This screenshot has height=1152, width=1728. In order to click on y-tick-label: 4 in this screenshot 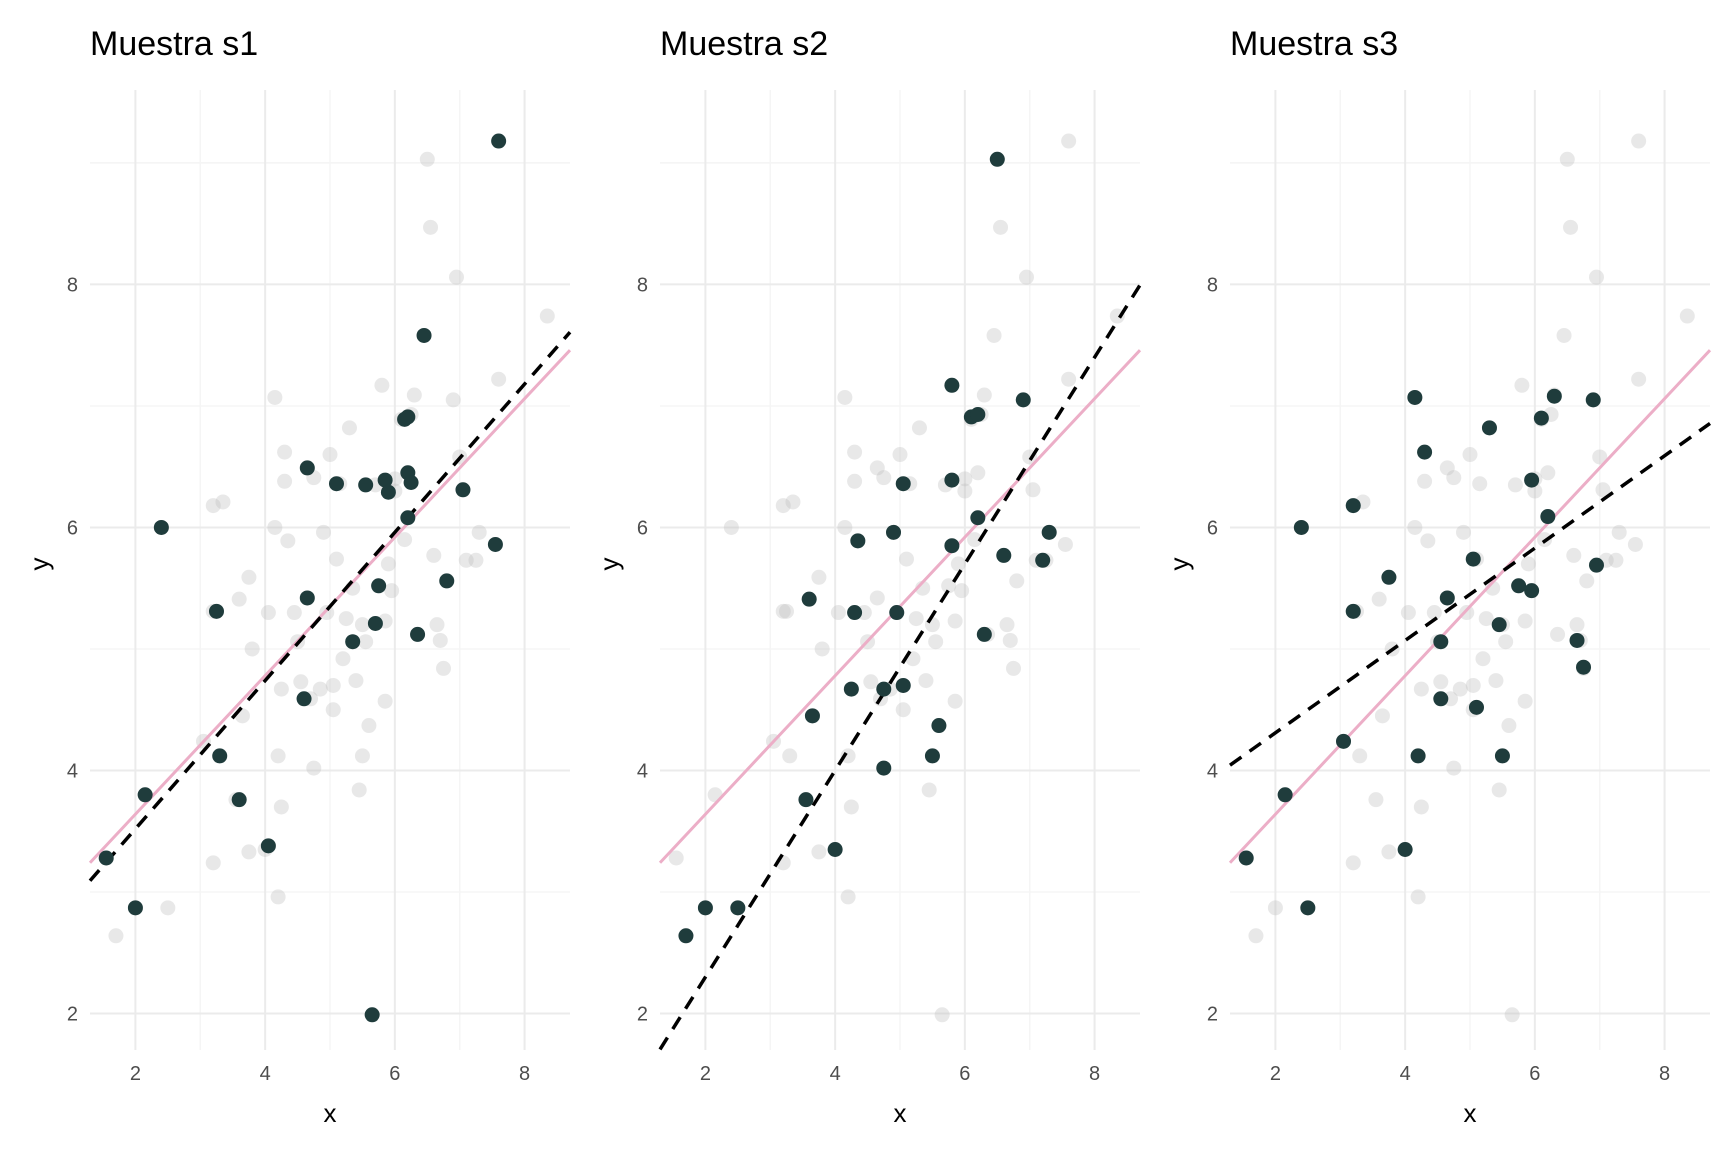, I will do `click(1212, 772)`.